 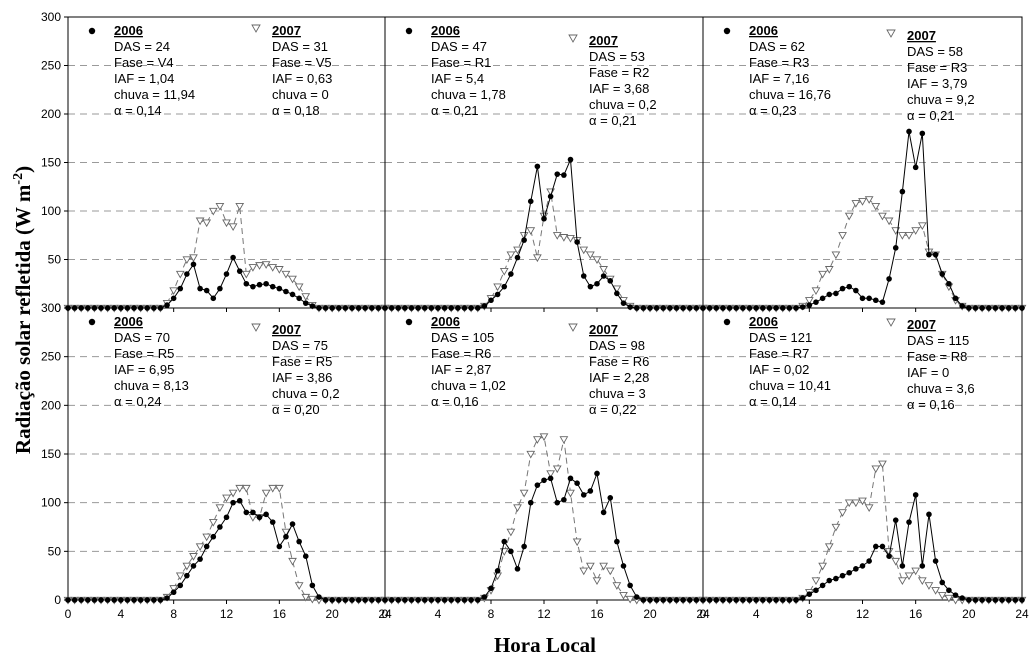 What do you see at coordinates (544, 234) in the screenshot?
I see `series-2006-line` at bounding box center [544, 234].